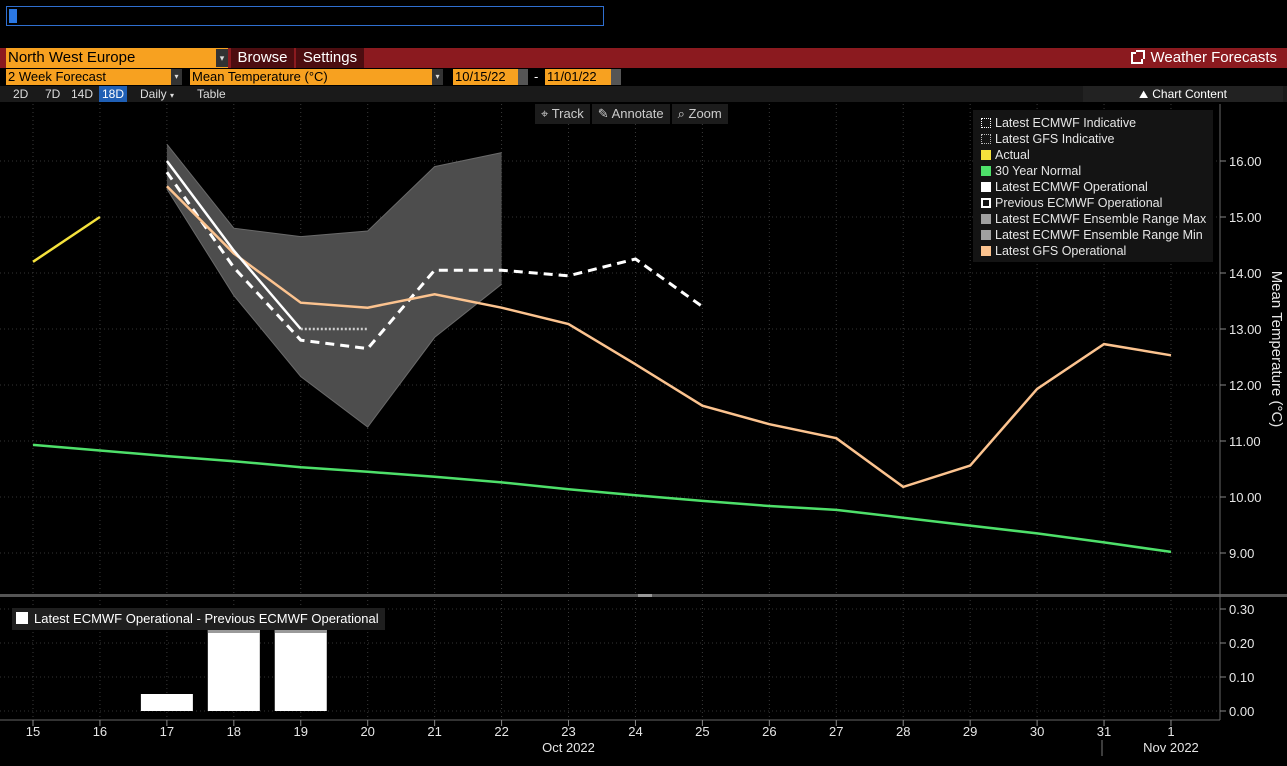  What do you see at coordinates (100, 731) in the screenshot?
I see `x-tick-label: 16` at bounding box center [100, 731].